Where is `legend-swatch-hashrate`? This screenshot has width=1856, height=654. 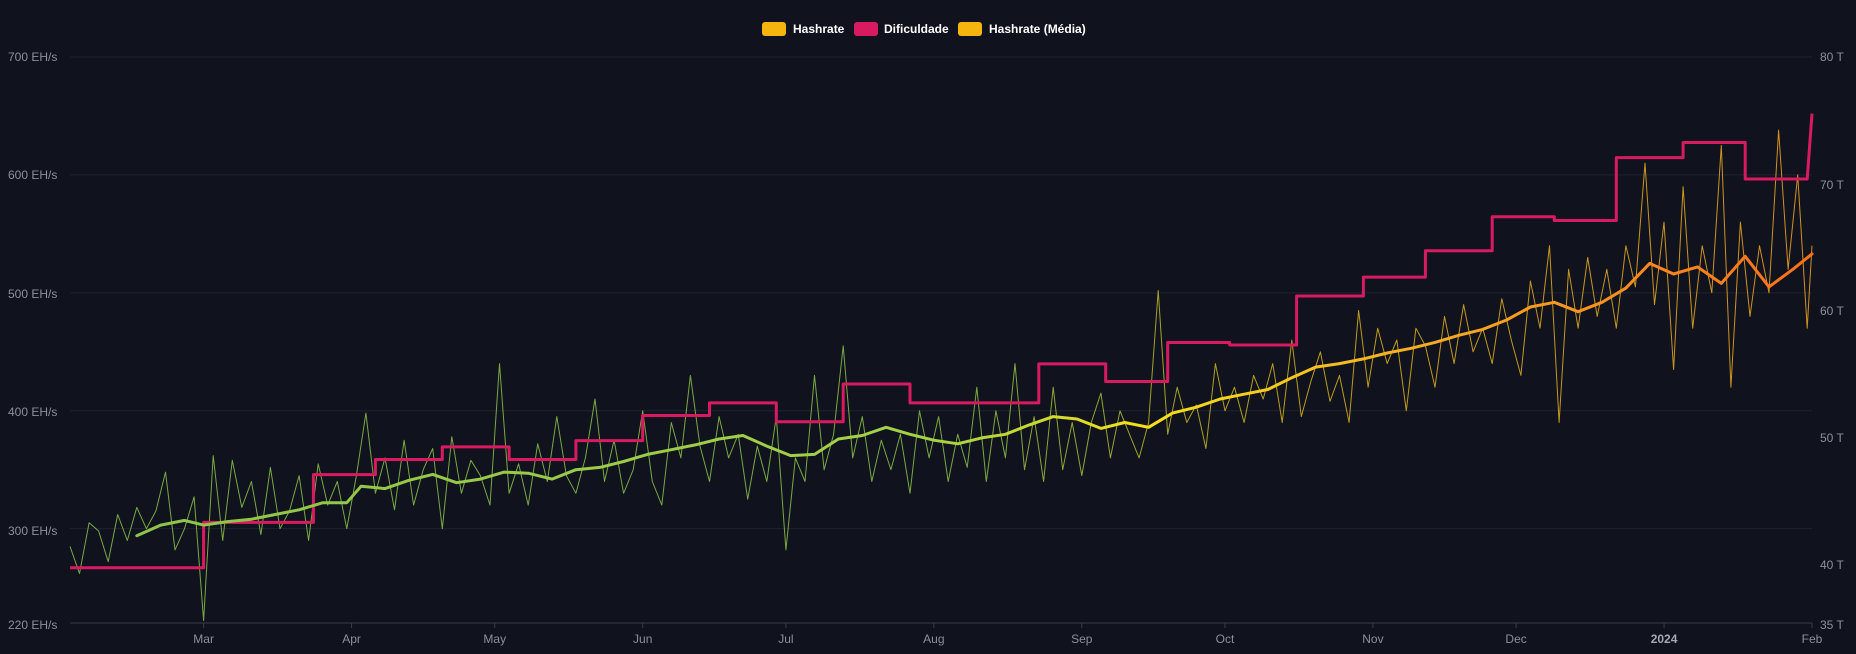
legend-swatch-hashrate is located at coordinates (774, 29).